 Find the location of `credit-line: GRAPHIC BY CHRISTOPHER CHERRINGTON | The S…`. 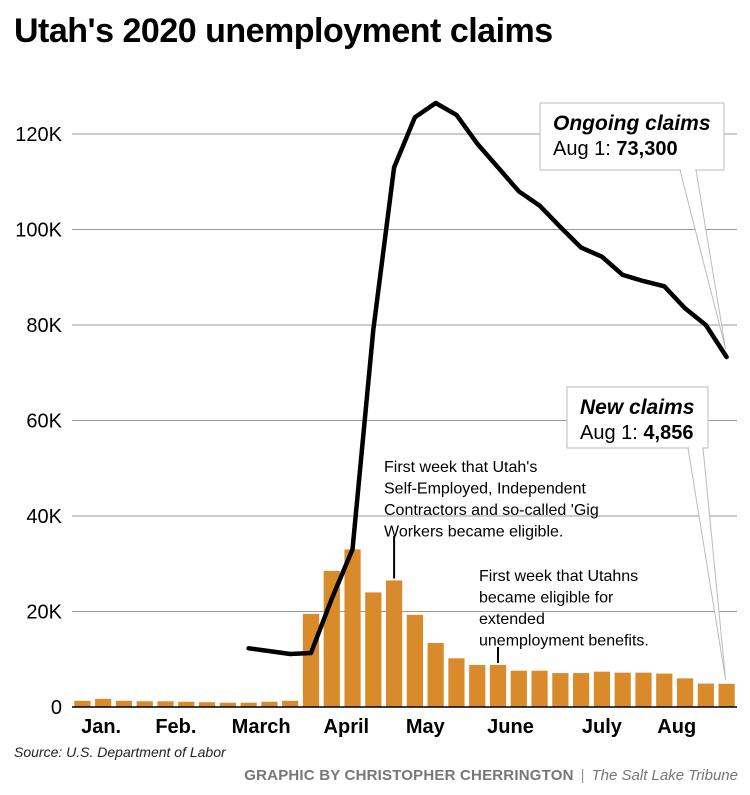

credit-line: GRAPHIC BY CHRISTOPHER CHERRINGTON | The S… is located at coordinates (491, 775).